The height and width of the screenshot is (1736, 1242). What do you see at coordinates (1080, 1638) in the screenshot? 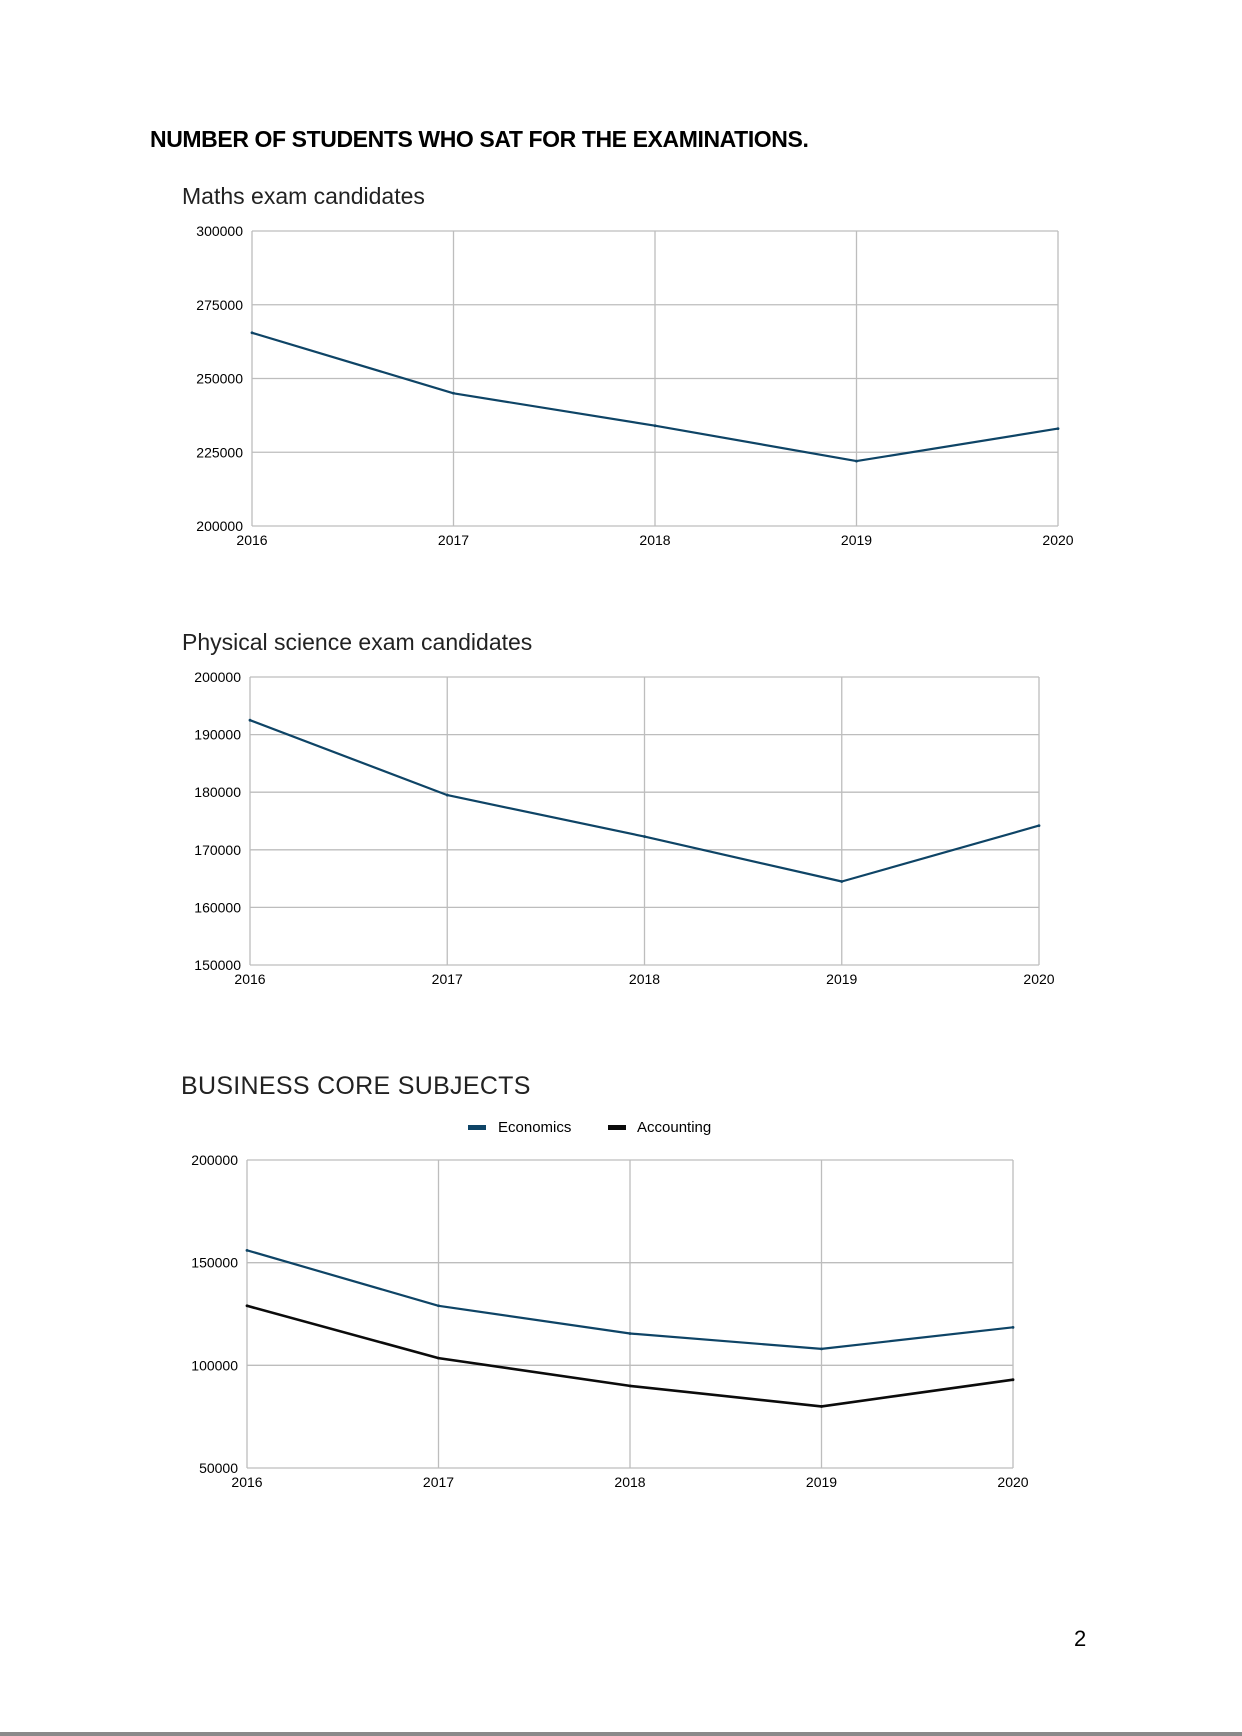
I see `page-number: 2` at bounding box center [1080, 1638].